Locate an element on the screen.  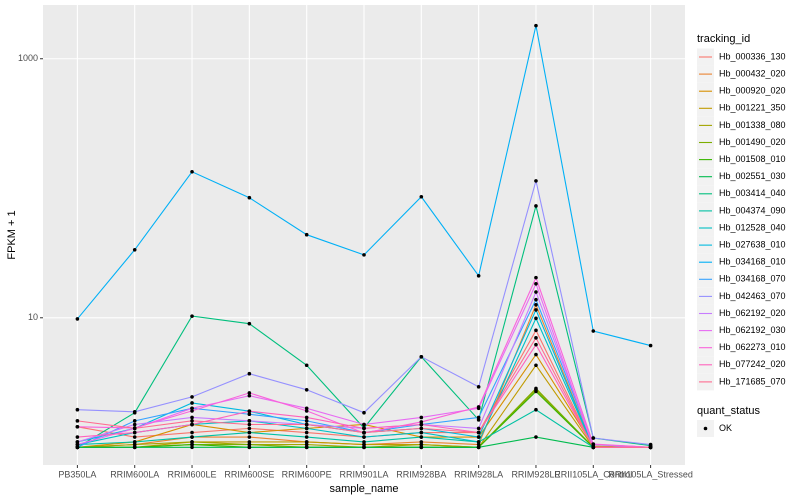
legend-label: Hb_000920_020 is located at coordinates (752, 91).